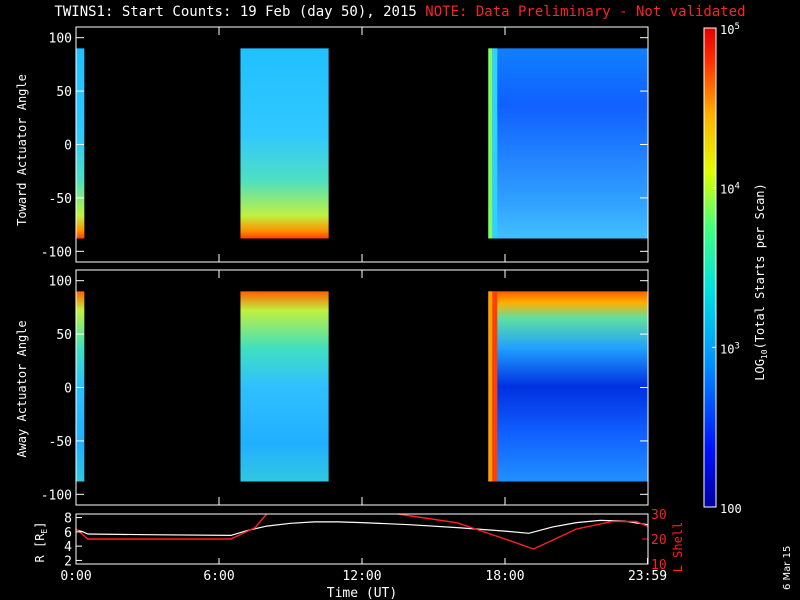 This screenshot has width=800, height=600. Describe the element at coordinates (40, 525) in the screenshot. I see `r-ylabel-close: ]` at that location.